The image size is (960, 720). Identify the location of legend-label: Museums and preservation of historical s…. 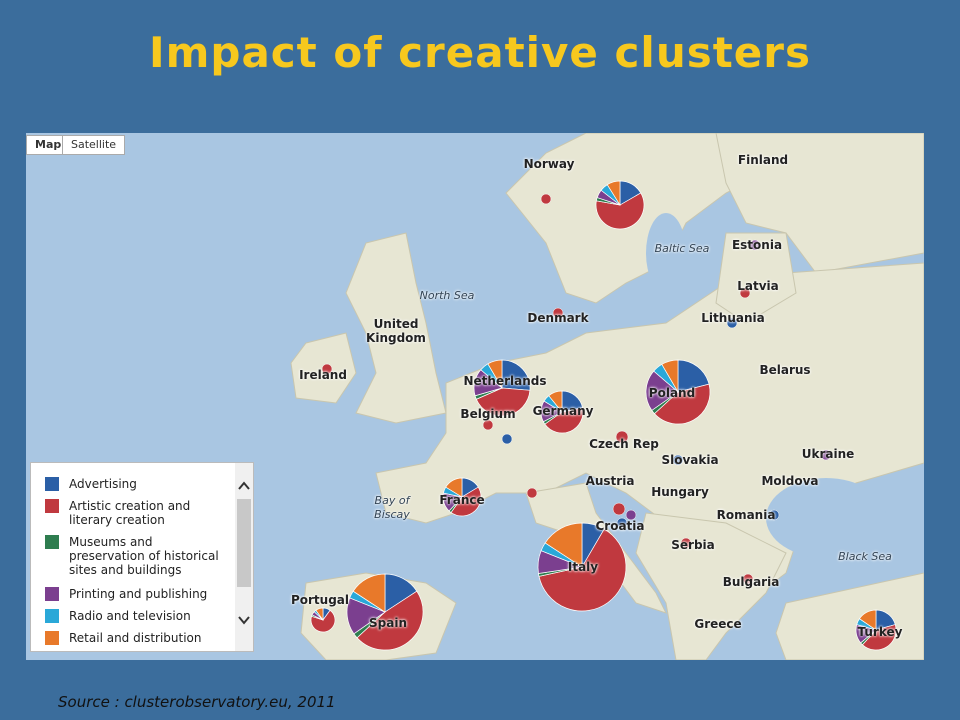
(144, 556).